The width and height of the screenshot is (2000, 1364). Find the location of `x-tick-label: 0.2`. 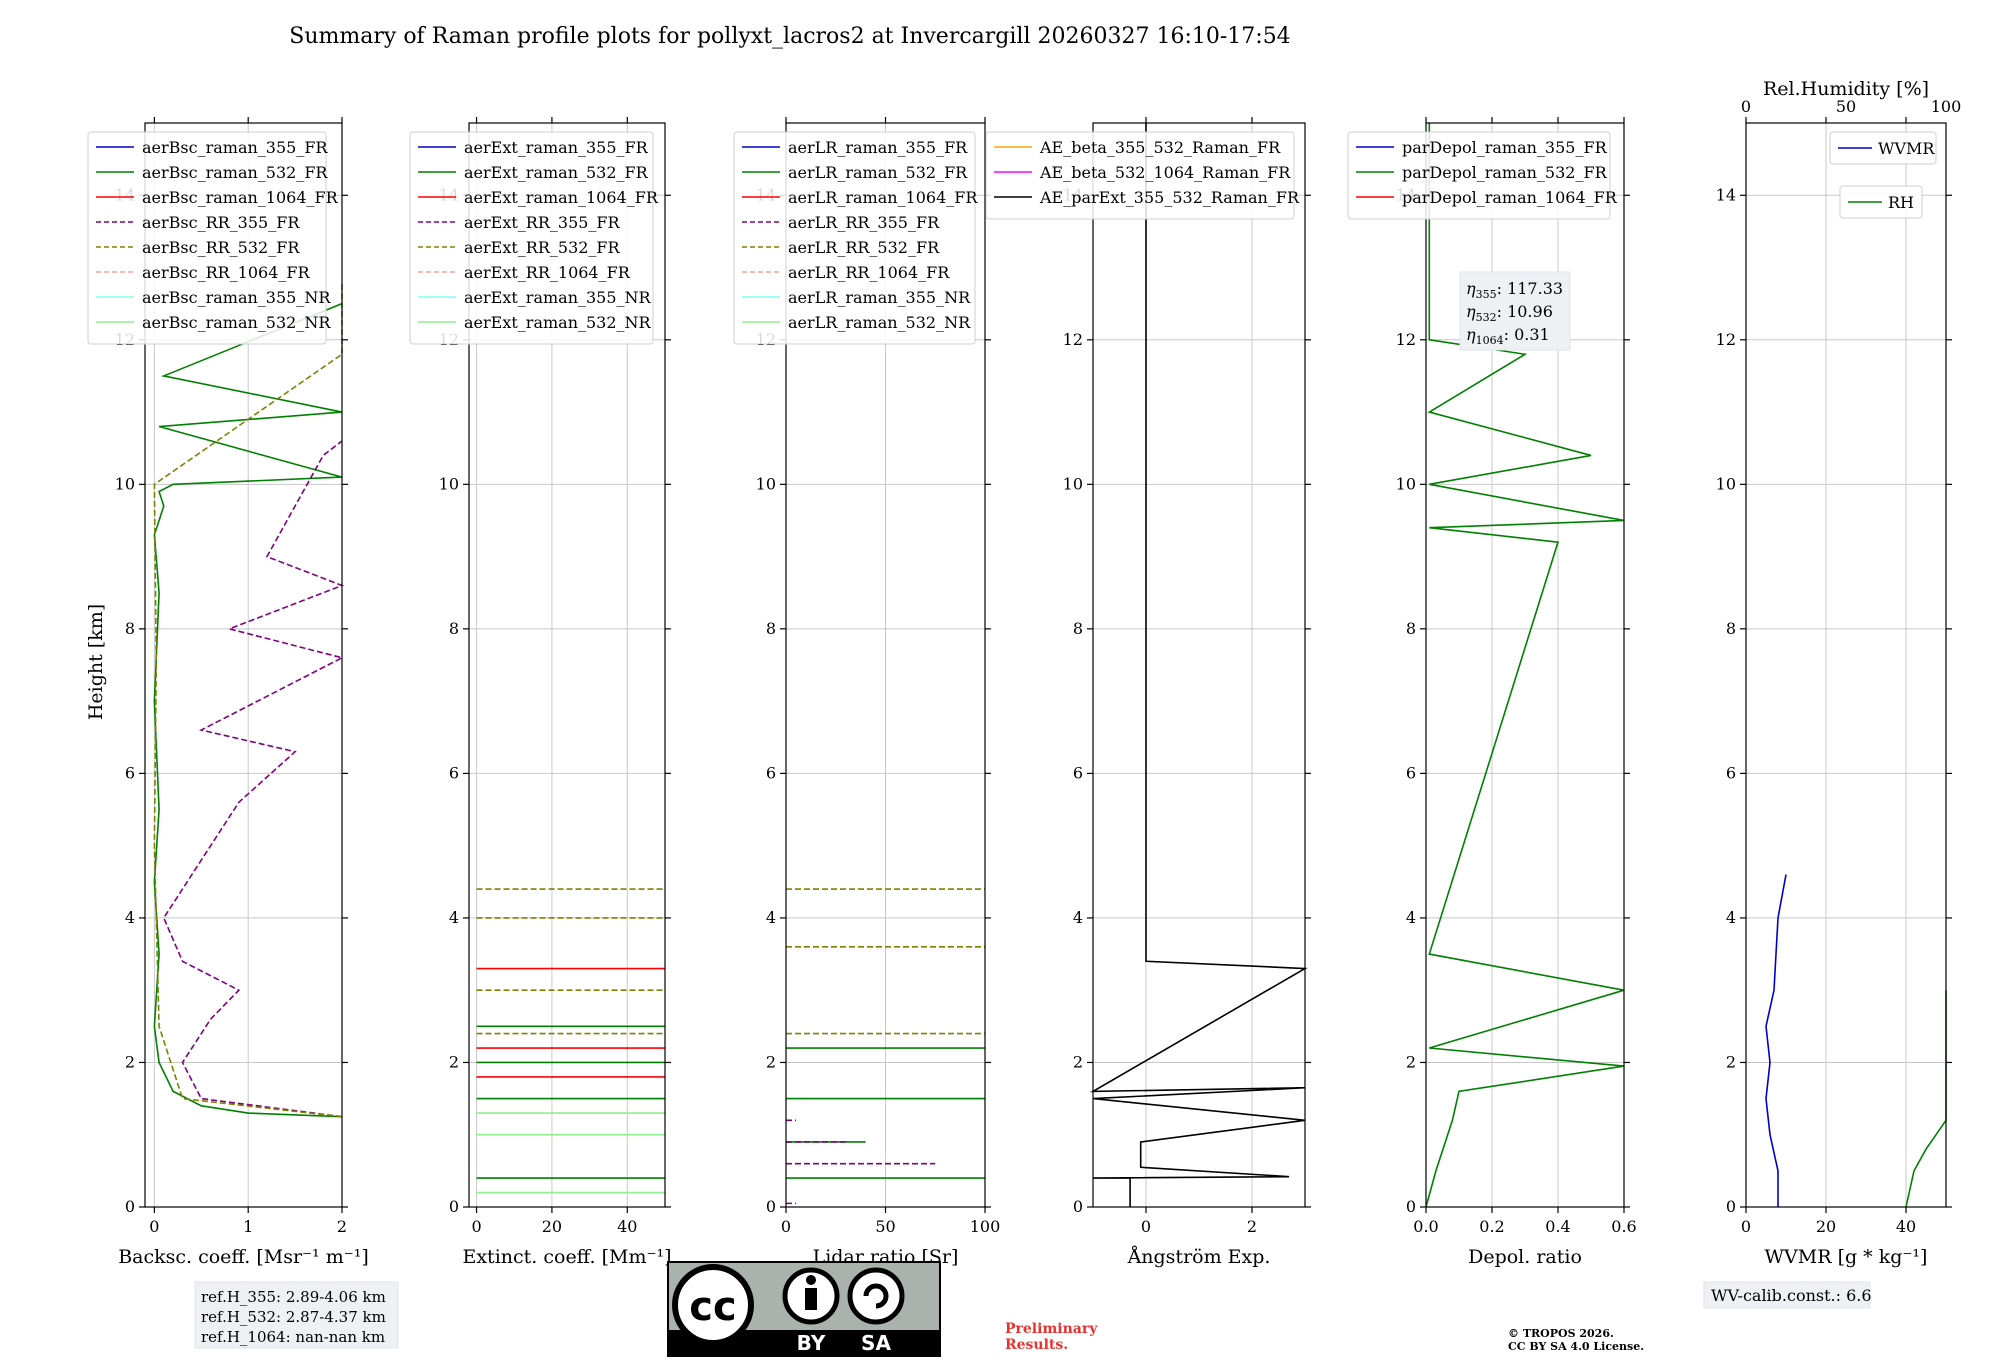

x-tick-label: 0.2 is located at coordinates (1491, 1226).